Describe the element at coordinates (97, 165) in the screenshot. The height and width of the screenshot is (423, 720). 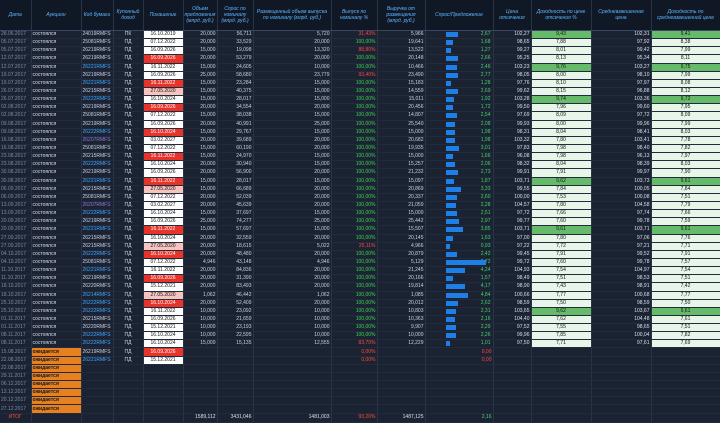
I see `bond-code-cell: 26222RMFS` at that location.